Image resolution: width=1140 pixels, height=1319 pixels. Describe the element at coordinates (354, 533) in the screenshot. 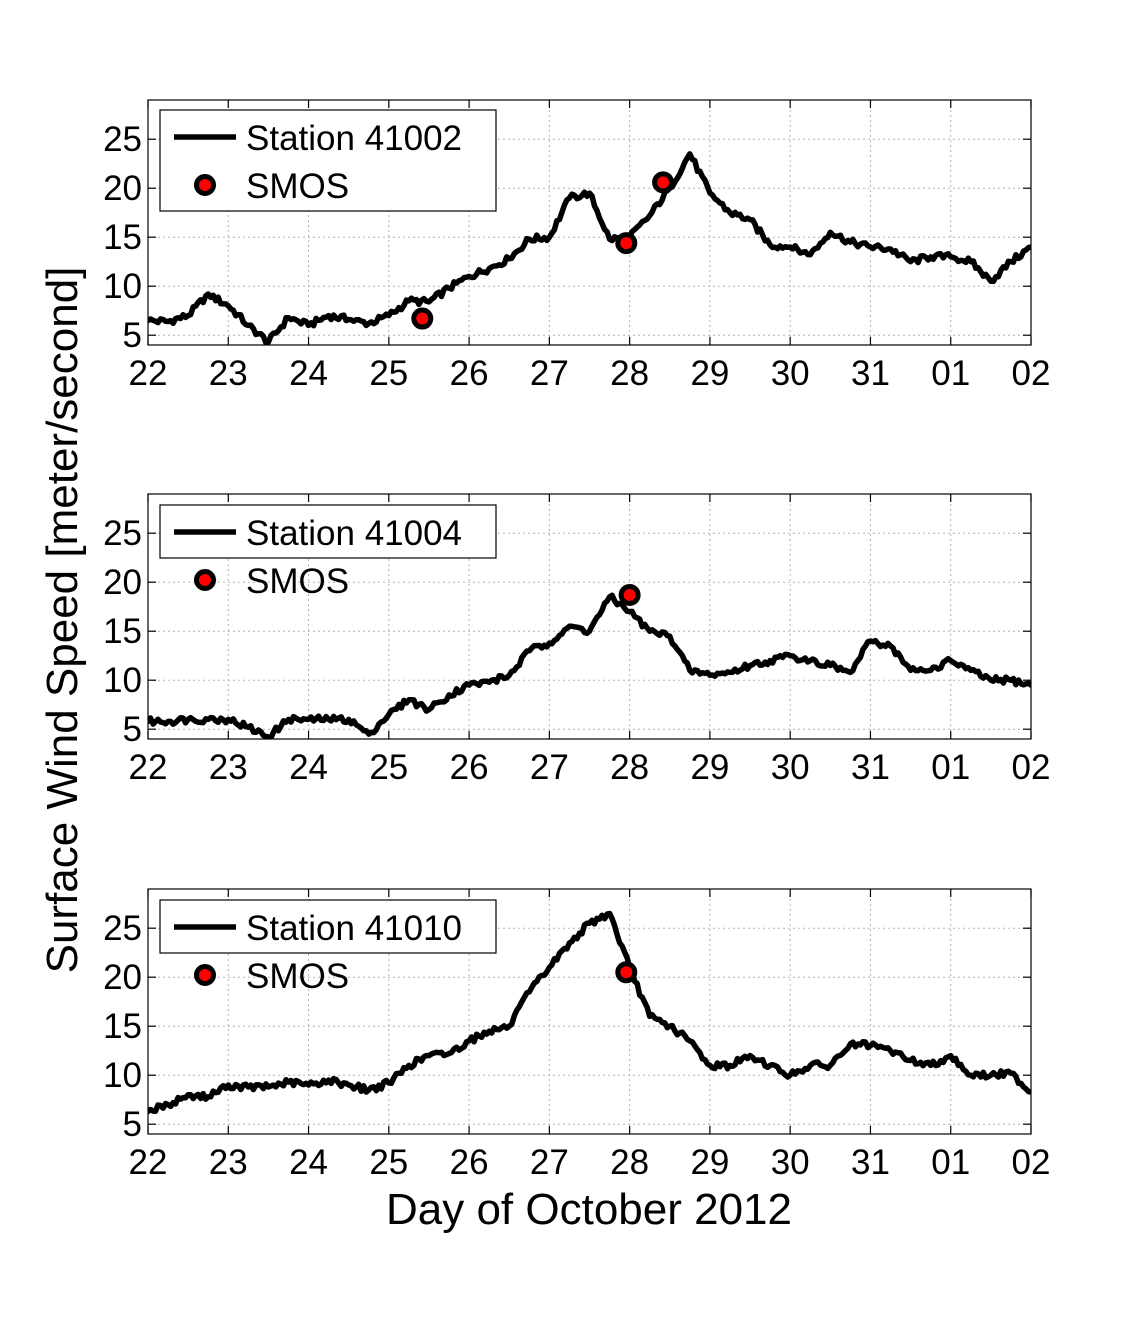

I see `legend-label: Station 41004` at that location.